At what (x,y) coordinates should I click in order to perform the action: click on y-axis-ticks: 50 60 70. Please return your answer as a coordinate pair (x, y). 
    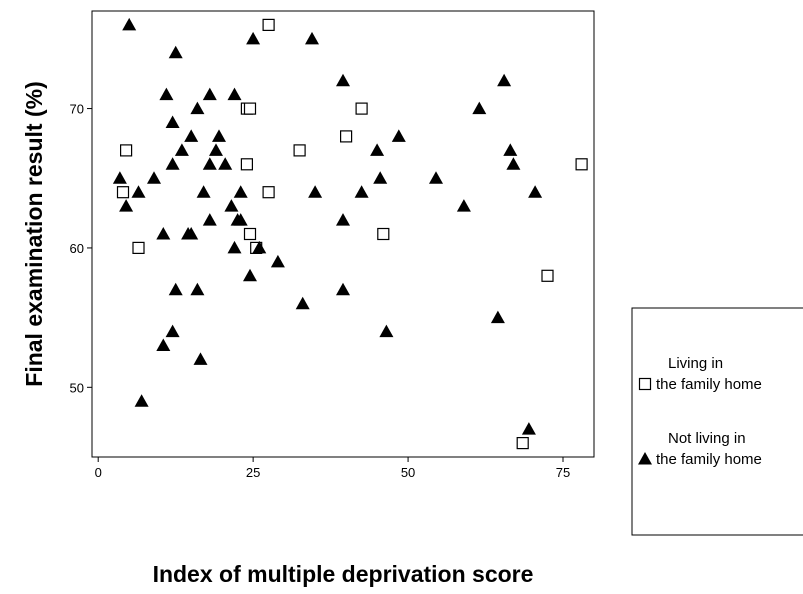
    Looking at the image, I should click on (81, 248).